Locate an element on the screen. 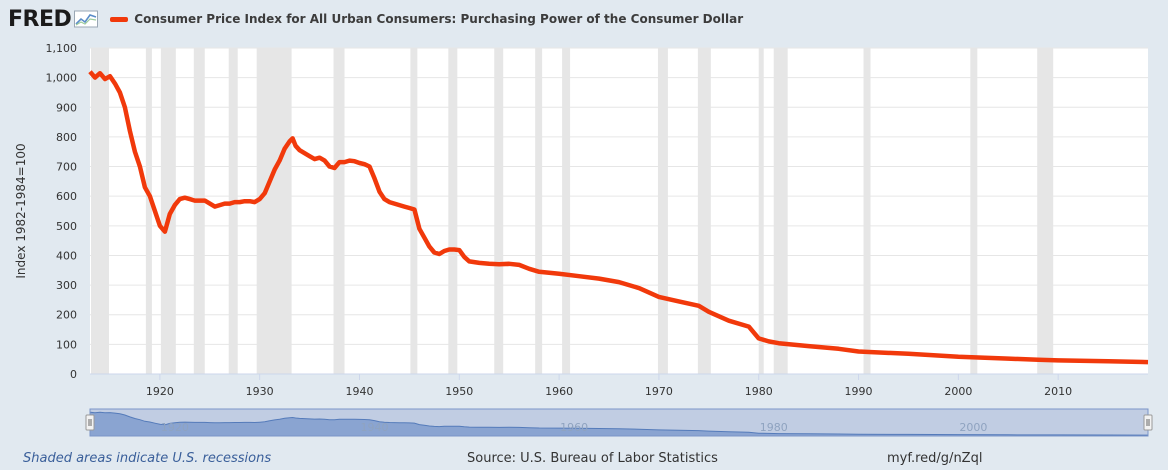  y-tick-label: 200 is located at coordinates (66, 315).